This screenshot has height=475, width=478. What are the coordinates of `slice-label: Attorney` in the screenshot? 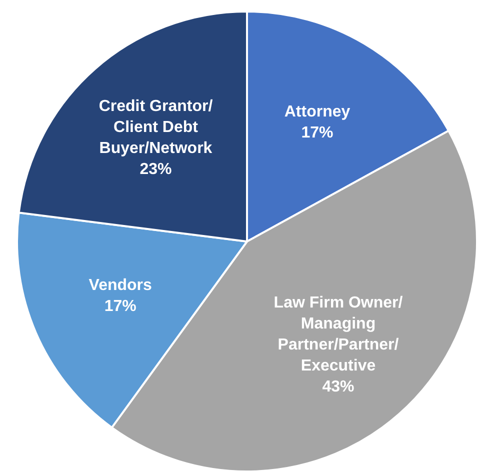 It's located at (317, 112).